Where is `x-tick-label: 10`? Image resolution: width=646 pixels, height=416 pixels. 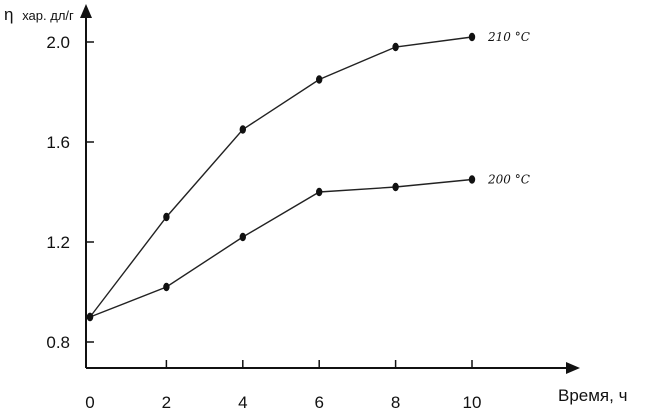
x-tick-label: 10 is located at coordinates (472, 402).